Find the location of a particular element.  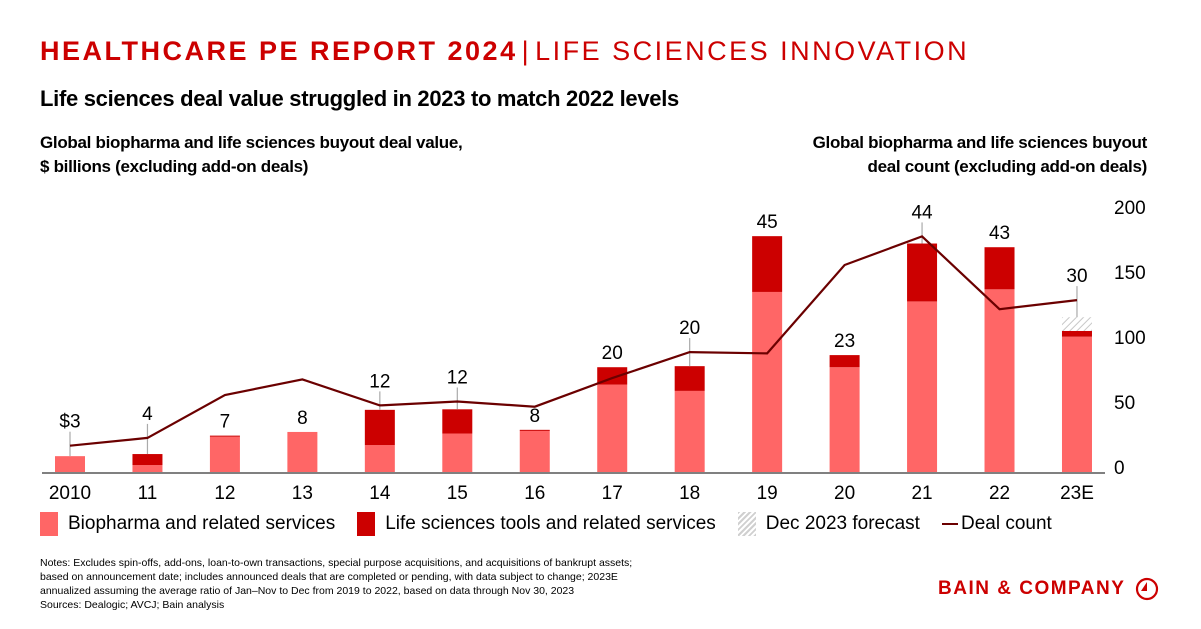

tools-swatch is located at coordinates (366, 524).